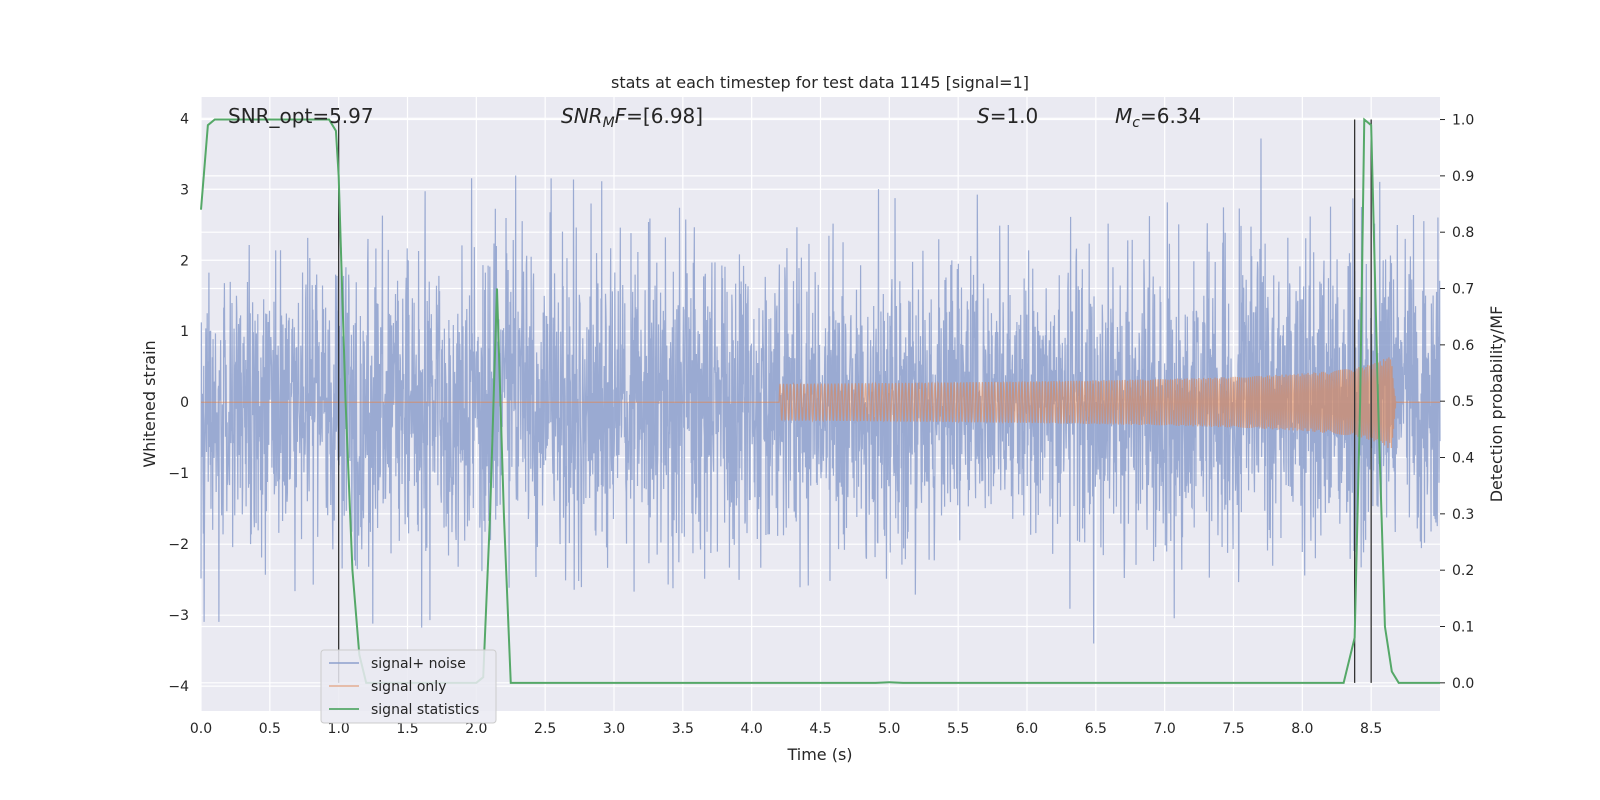 The height and width of the screenshot is (800, 1600). I want to click on annotation-mc: Mc=6.34, so click(1158, 117).